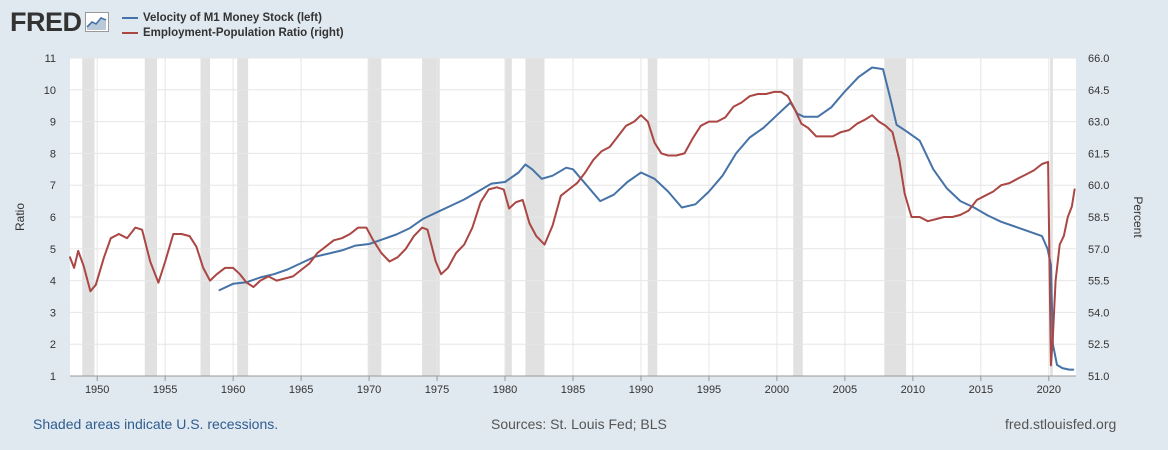  What do you see at coordinates (1049, 390) in the screenshot?
I see `x-tick-label: 2020` at bounding box center [1049, 390].